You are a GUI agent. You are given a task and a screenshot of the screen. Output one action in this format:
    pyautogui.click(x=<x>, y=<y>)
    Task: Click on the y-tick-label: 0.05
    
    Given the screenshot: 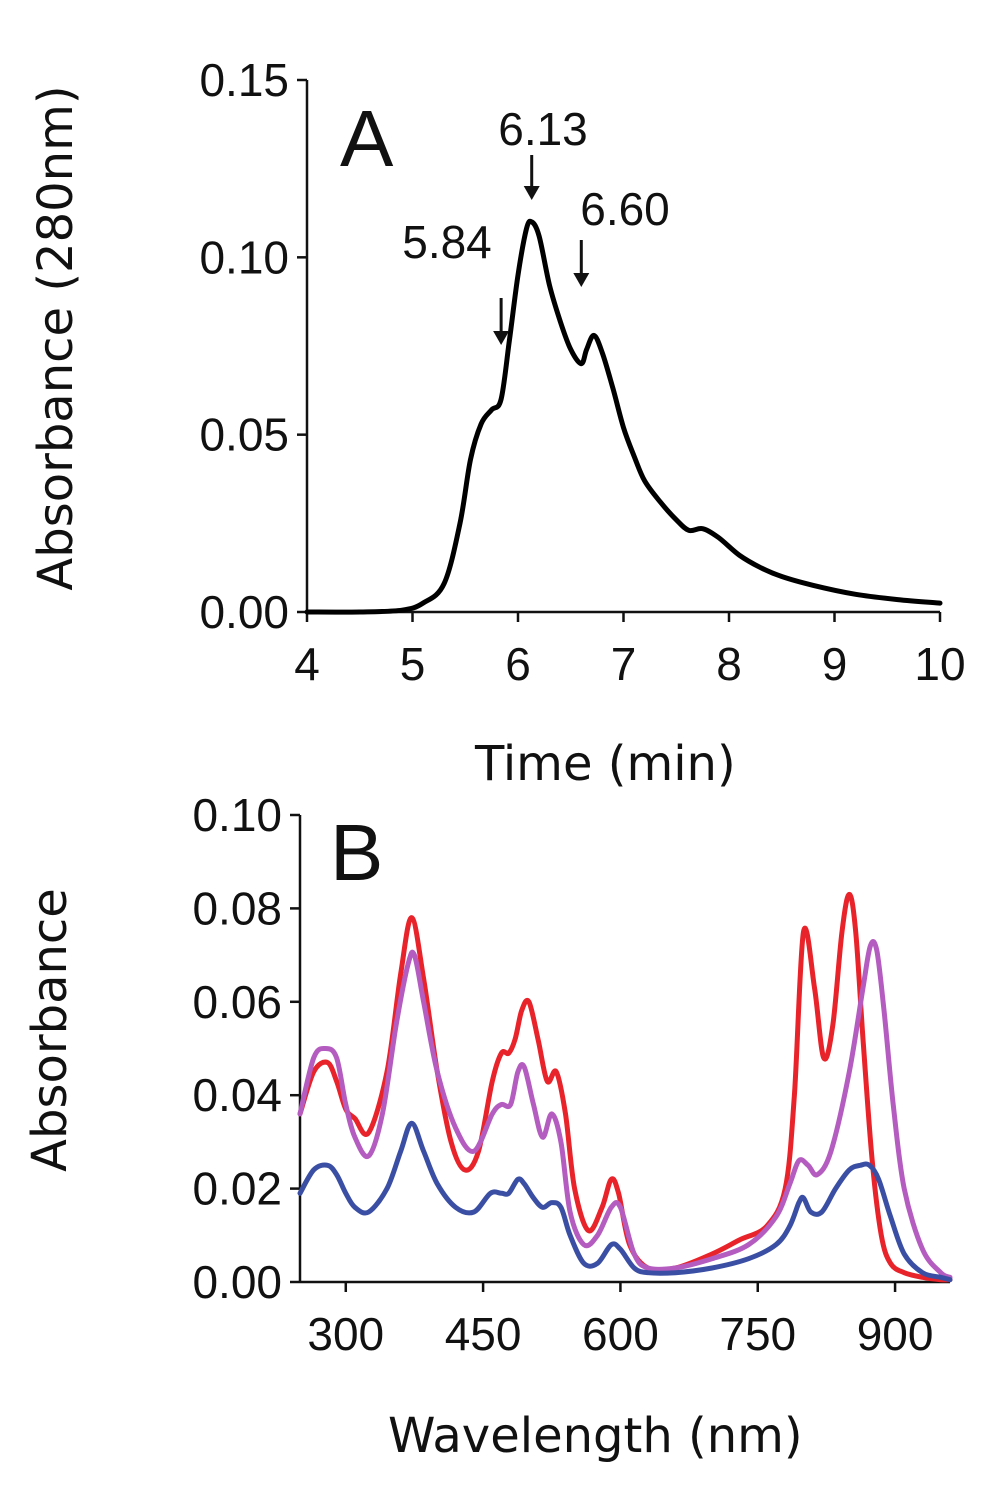 What is the action you would take?
    pyautogui.click(x=244, y=435)
    